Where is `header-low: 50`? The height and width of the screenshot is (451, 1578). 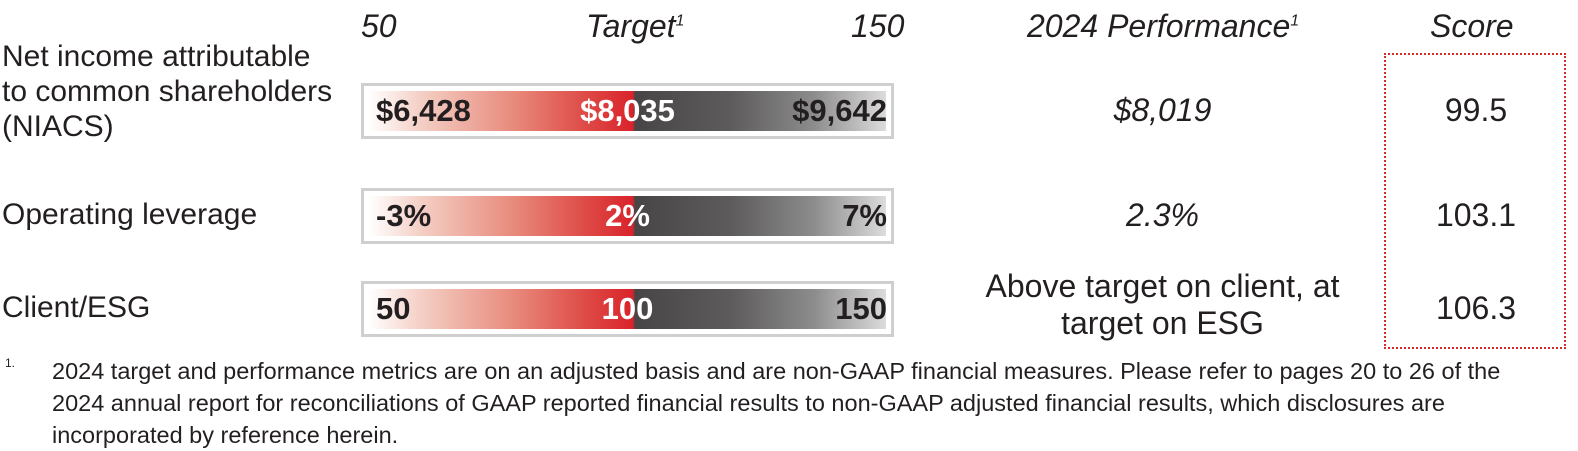
header-low: 50 is located at coordinates (379, 26).